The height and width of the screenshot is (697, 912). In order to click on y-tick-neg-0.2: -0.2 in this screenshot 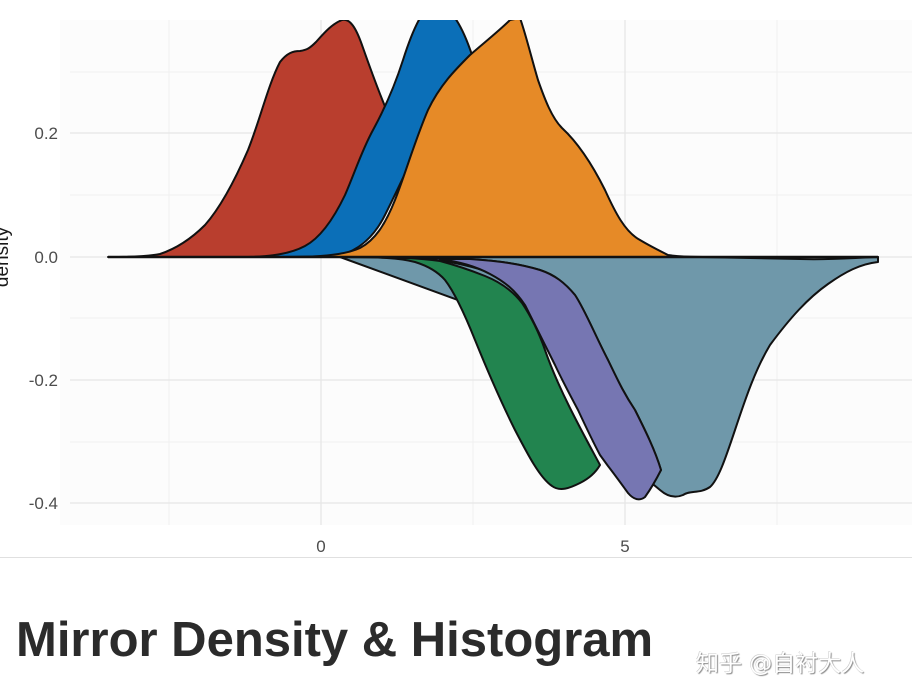, I will do `click(43, 380)`.